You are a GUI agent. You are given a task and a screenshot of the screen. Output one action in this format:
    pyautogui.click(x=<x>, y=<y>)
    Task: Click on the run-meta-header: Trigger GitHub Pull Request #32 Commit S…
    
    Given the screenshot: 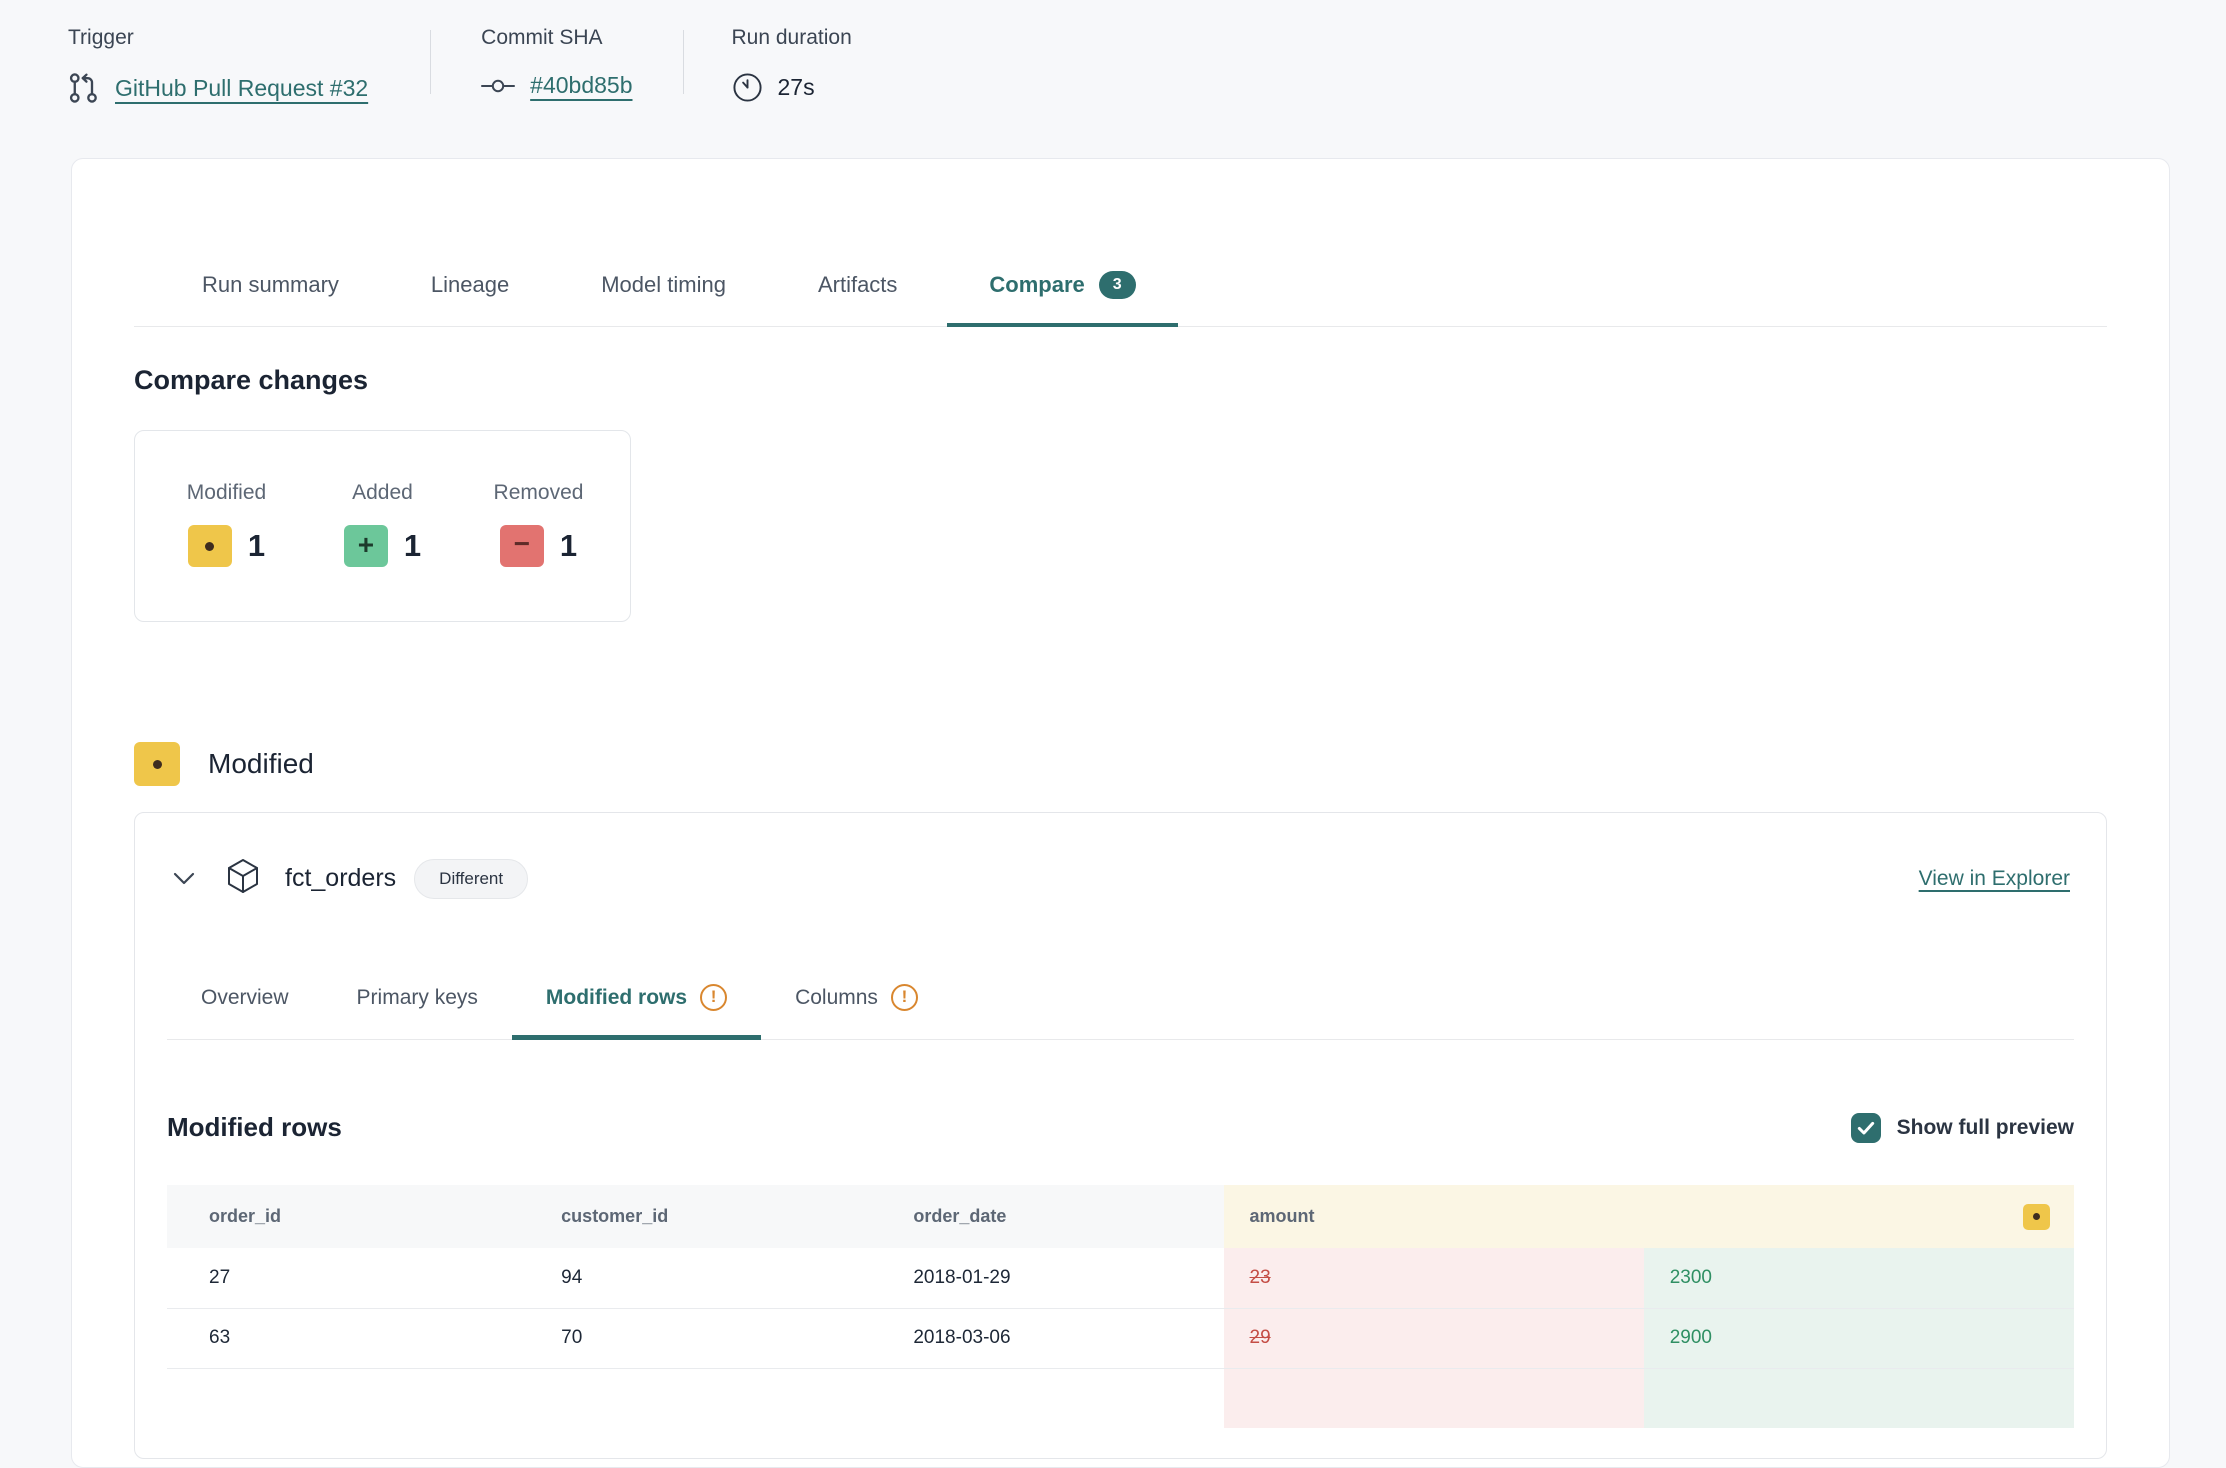 What is the action you would take?
    pyautogui.click(x=1113, y=52)
    